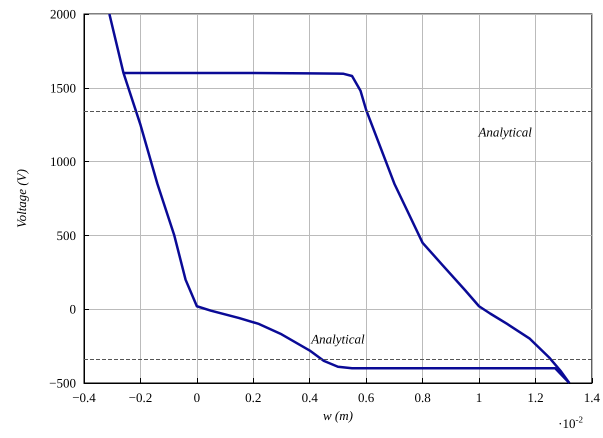 This screenshot has width=603, height=438. I want to click on x-tick-label: 0, so click(197, 397).